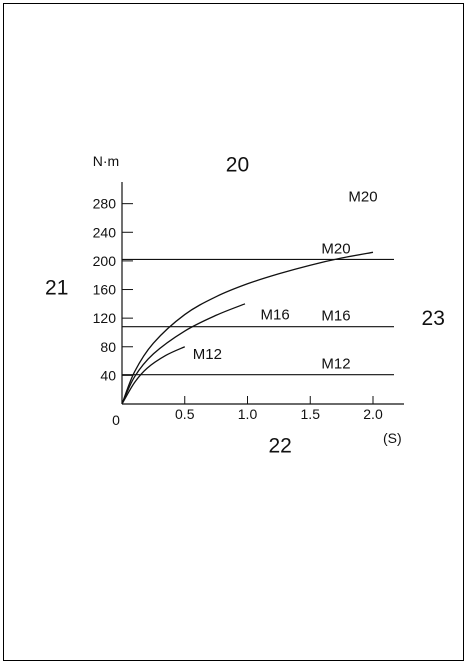 This screenshot has height=666, width=469. Describe the element at coordinates (335, 316) in the screenshot. I see `reference-line-label: M16` at that location.